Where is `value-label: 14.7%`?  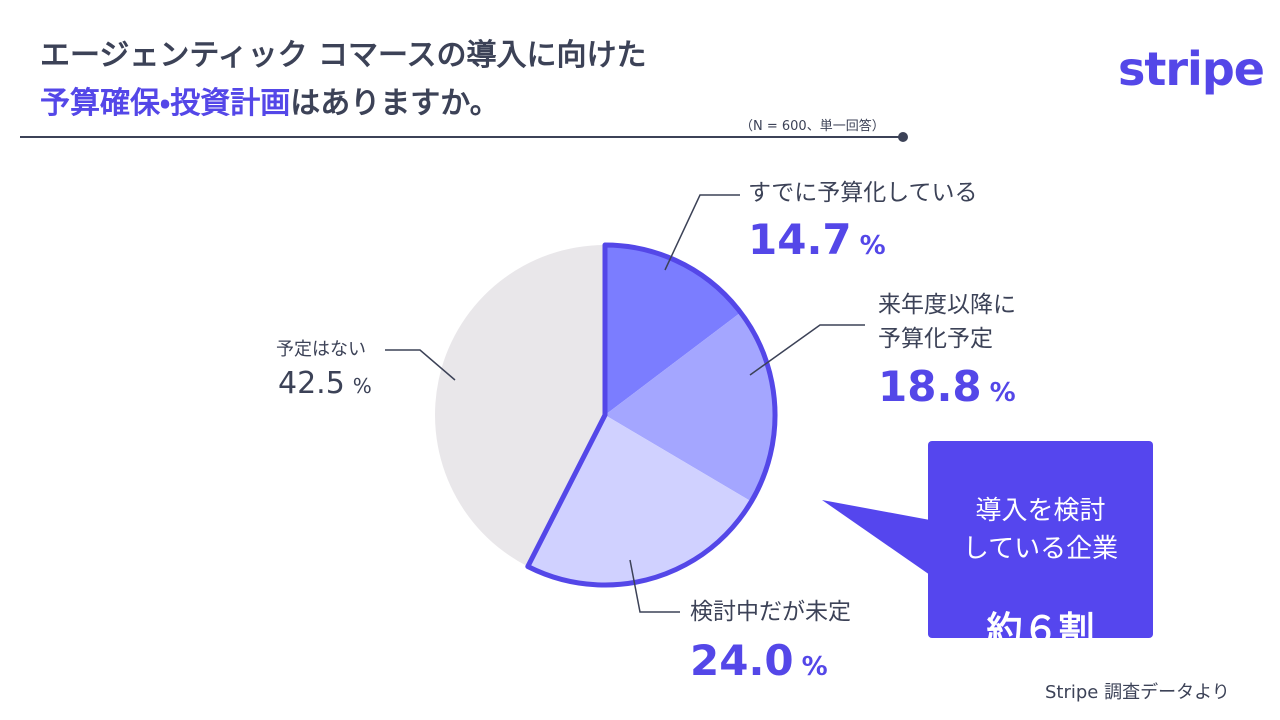 value-label: 14.7% is located at coordinates (817, 239).